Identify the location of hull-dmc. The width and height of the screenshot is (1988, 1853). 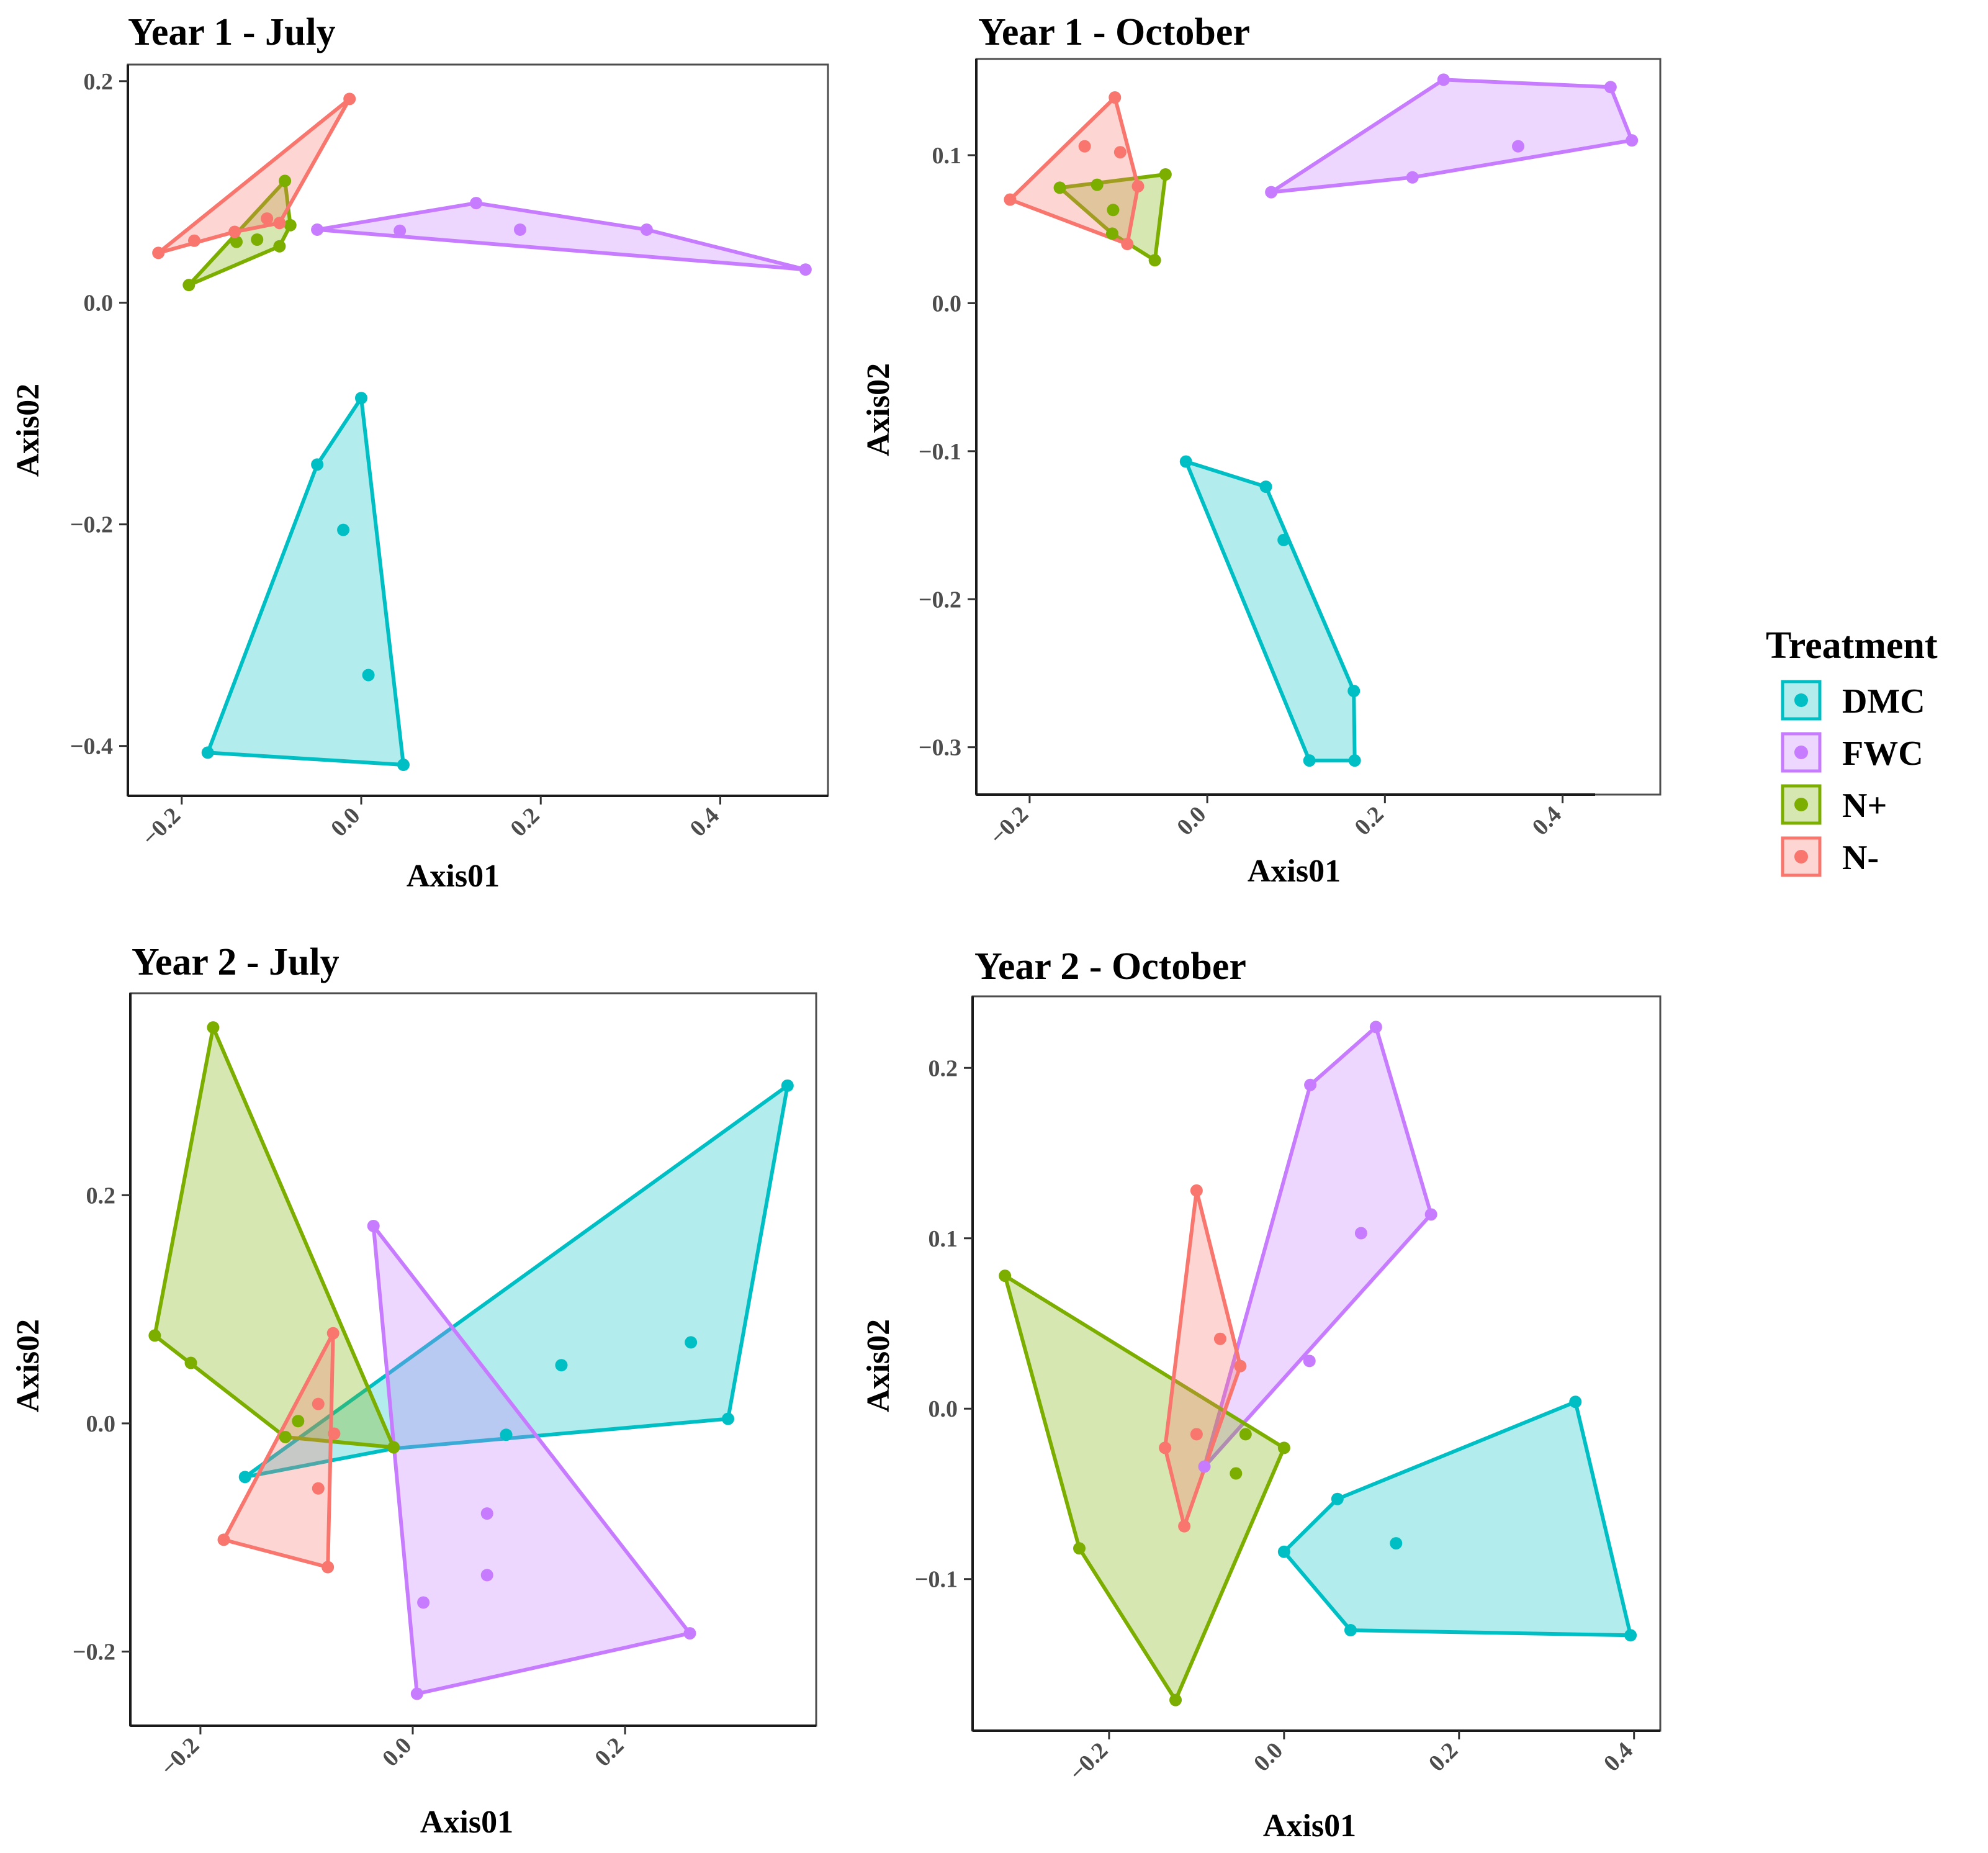
(305, 581).